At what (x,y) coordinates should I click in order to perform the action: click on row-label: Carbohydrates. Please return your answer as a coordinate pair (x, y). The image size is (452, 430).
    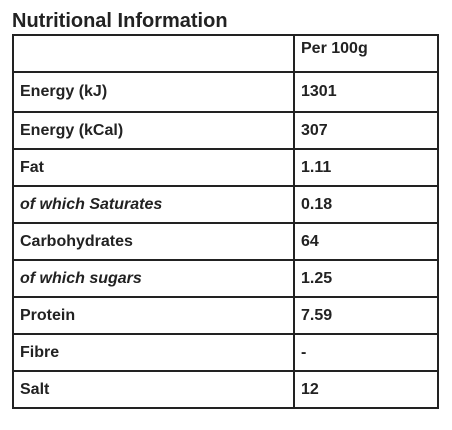
    Looking at the image, I should click on (153, 241).